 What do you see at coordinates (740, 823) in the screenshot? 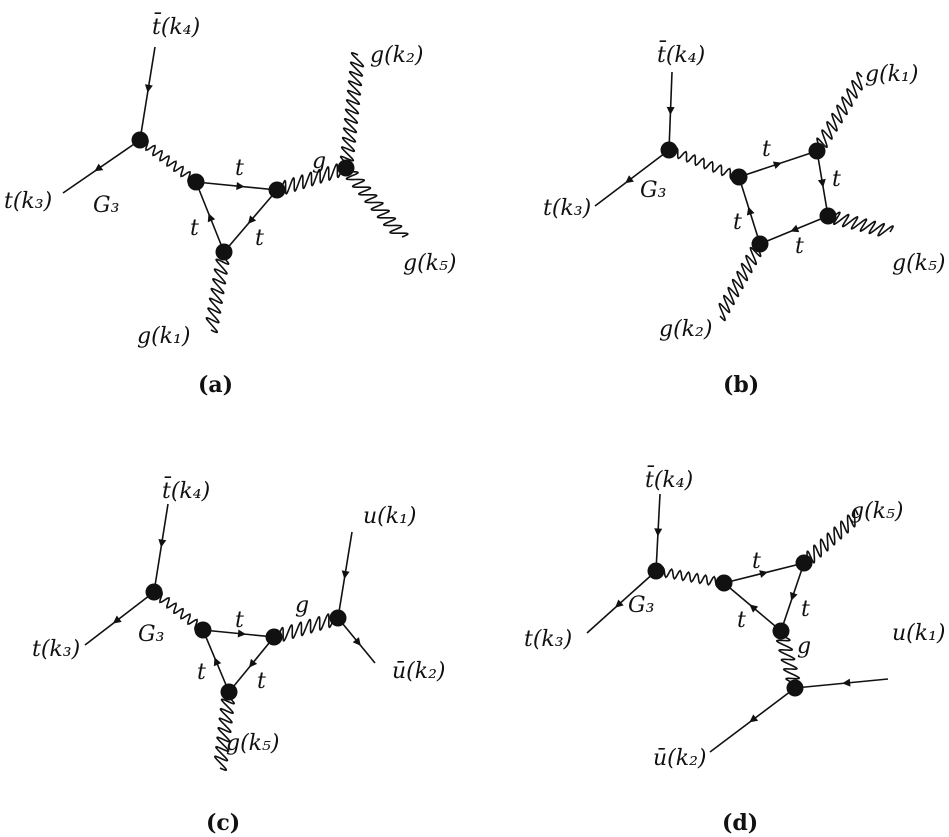
I see `caption-d: (d)` at bounding box center [740, 823].